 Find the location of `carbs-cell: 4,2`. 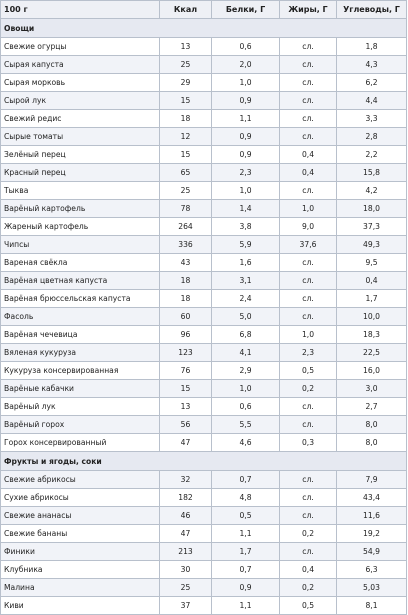

carbs-cell: 4,2 is located at coordinates (371, 190).